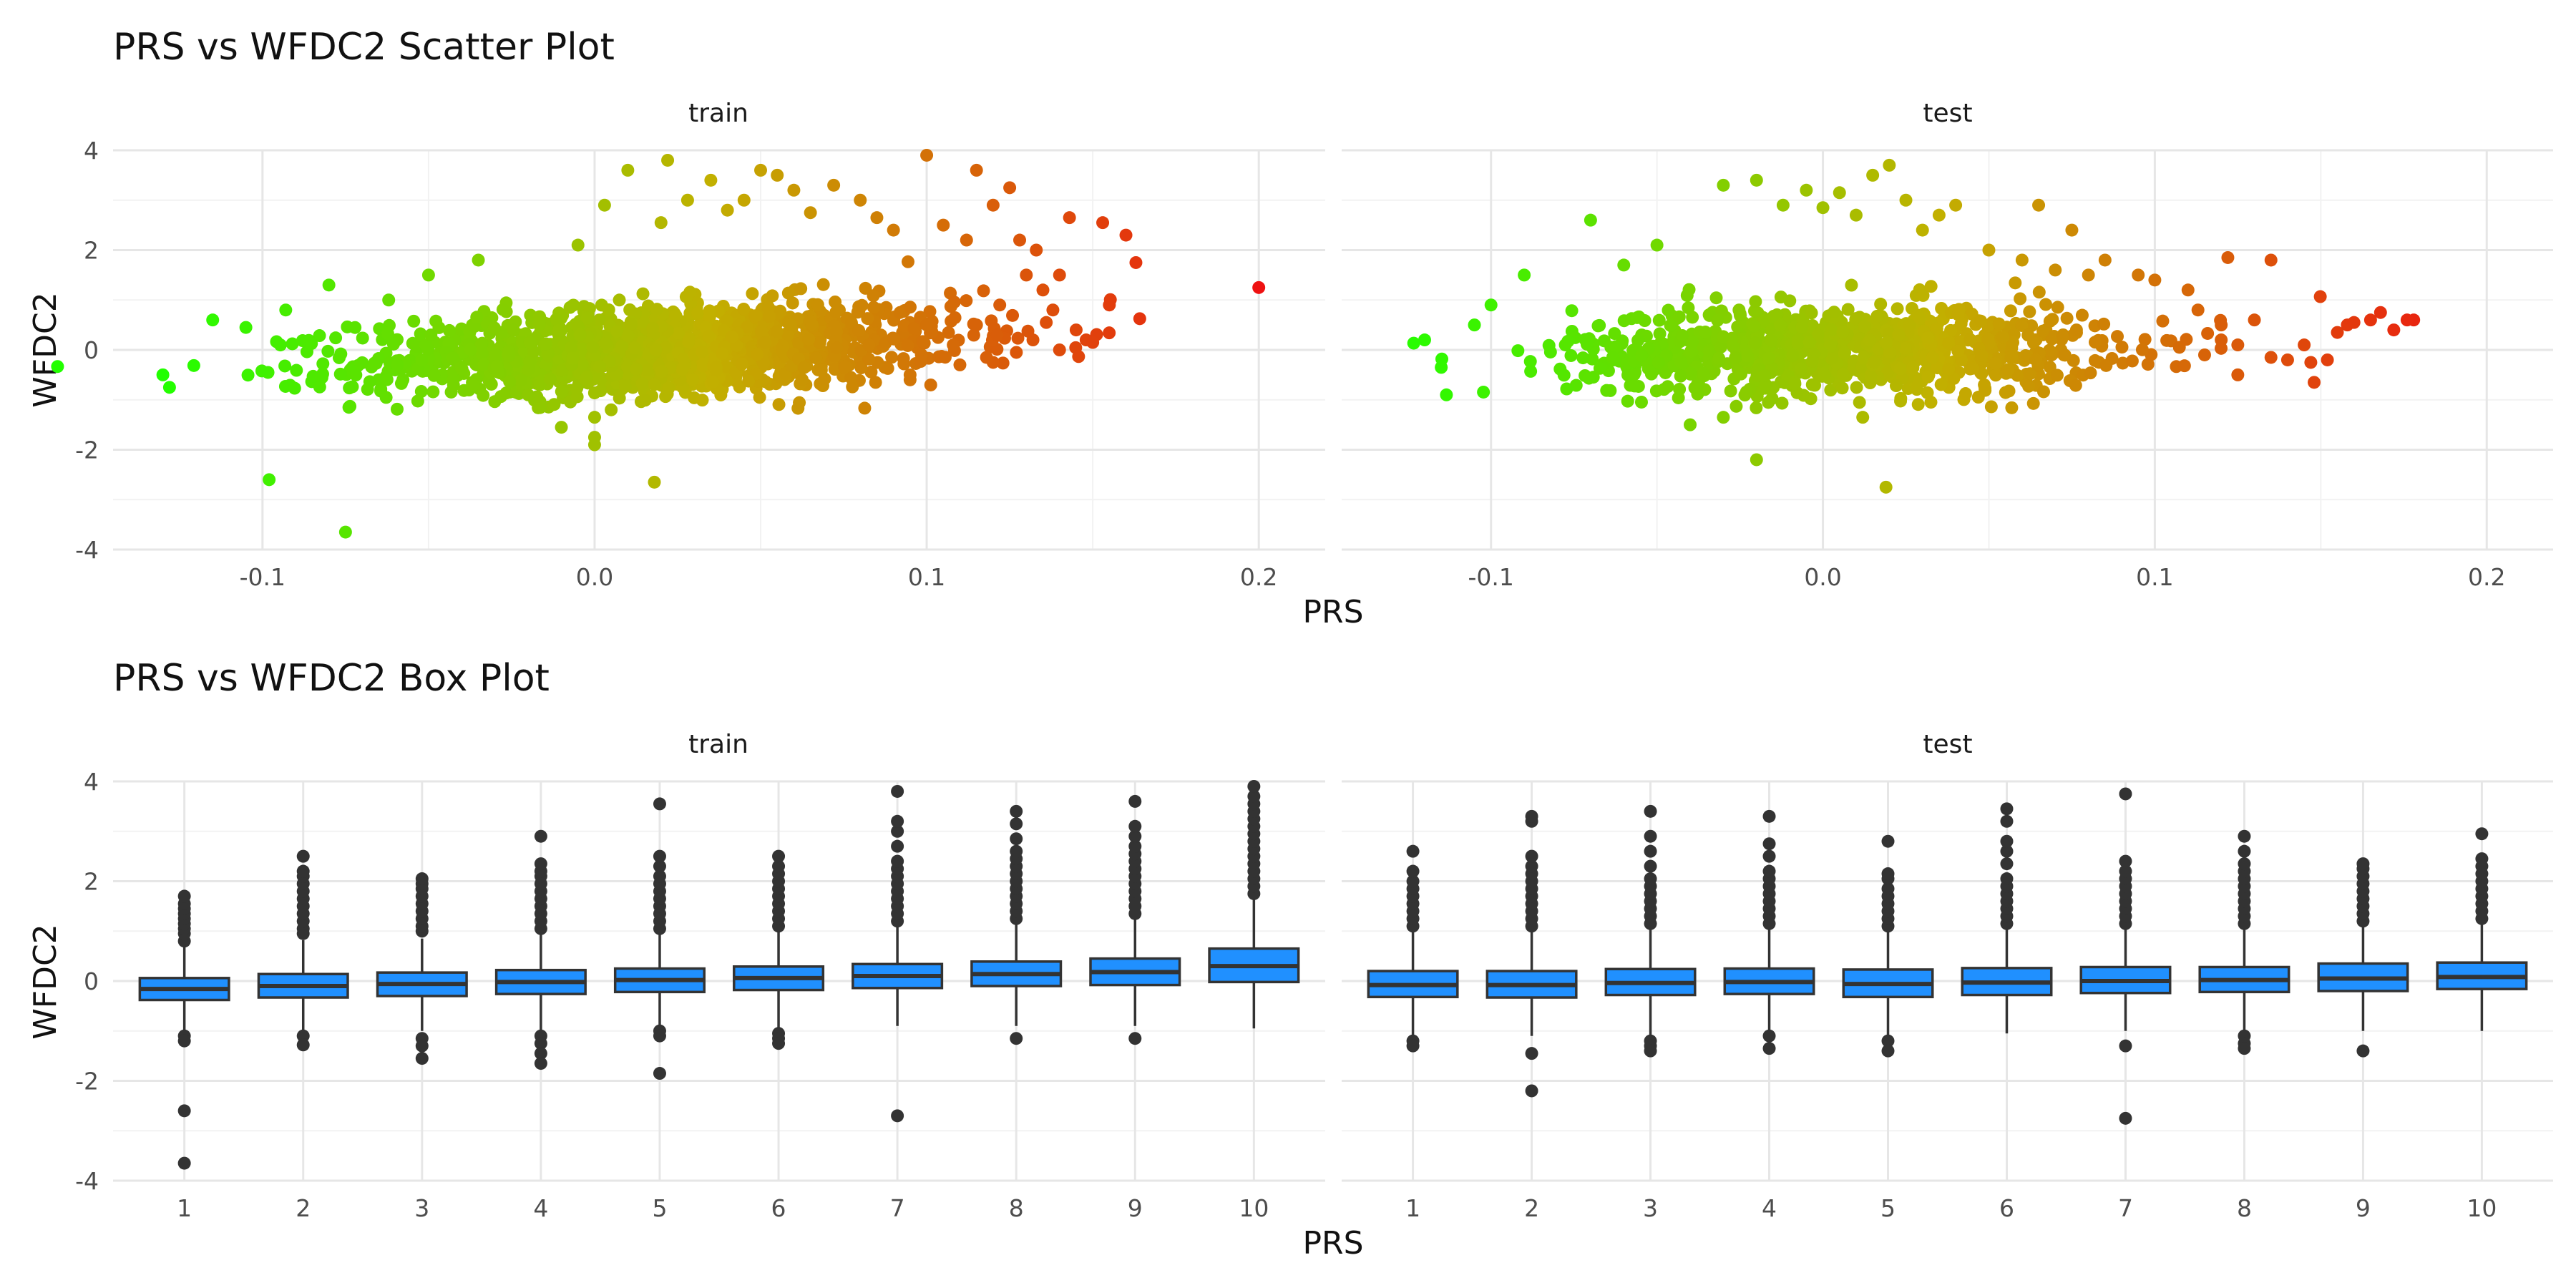 The image size is (2576, 1288). Describe the element at coordinates (540, 1208) in the screenshot. I see `x-tick-label: 4` at that location.